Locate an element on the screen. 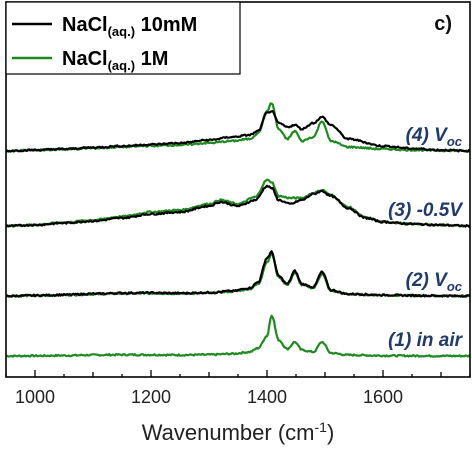 The width and height of the screenshot is (472, 452). trace-4-line-1M is located at coordinates (238, 127).